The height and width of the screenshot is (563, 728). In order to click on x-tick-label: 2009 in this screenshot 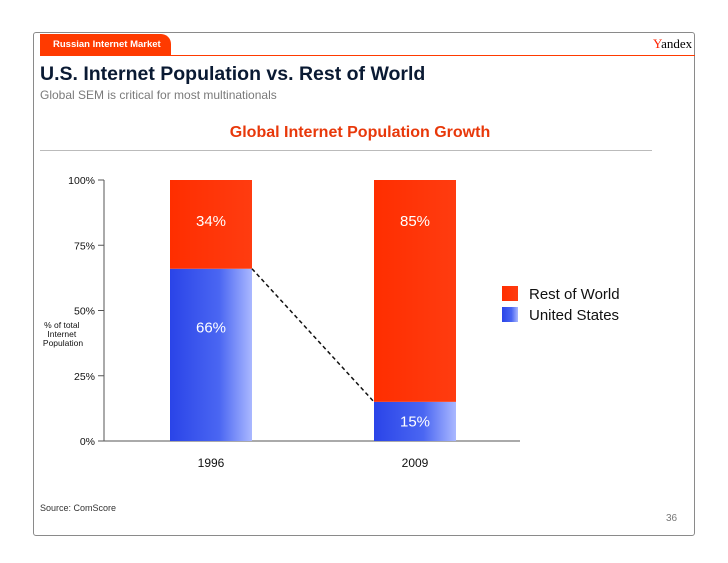, I will do `click(415, 463)`.